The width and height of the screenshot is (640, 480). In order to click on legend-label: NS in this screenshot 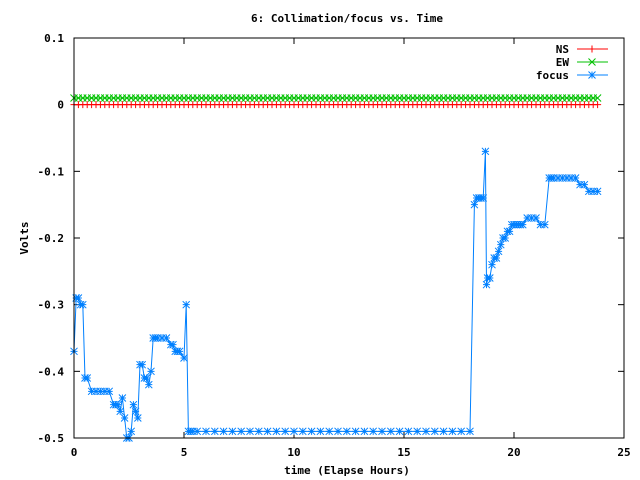, I will do `click(562, 49)`.